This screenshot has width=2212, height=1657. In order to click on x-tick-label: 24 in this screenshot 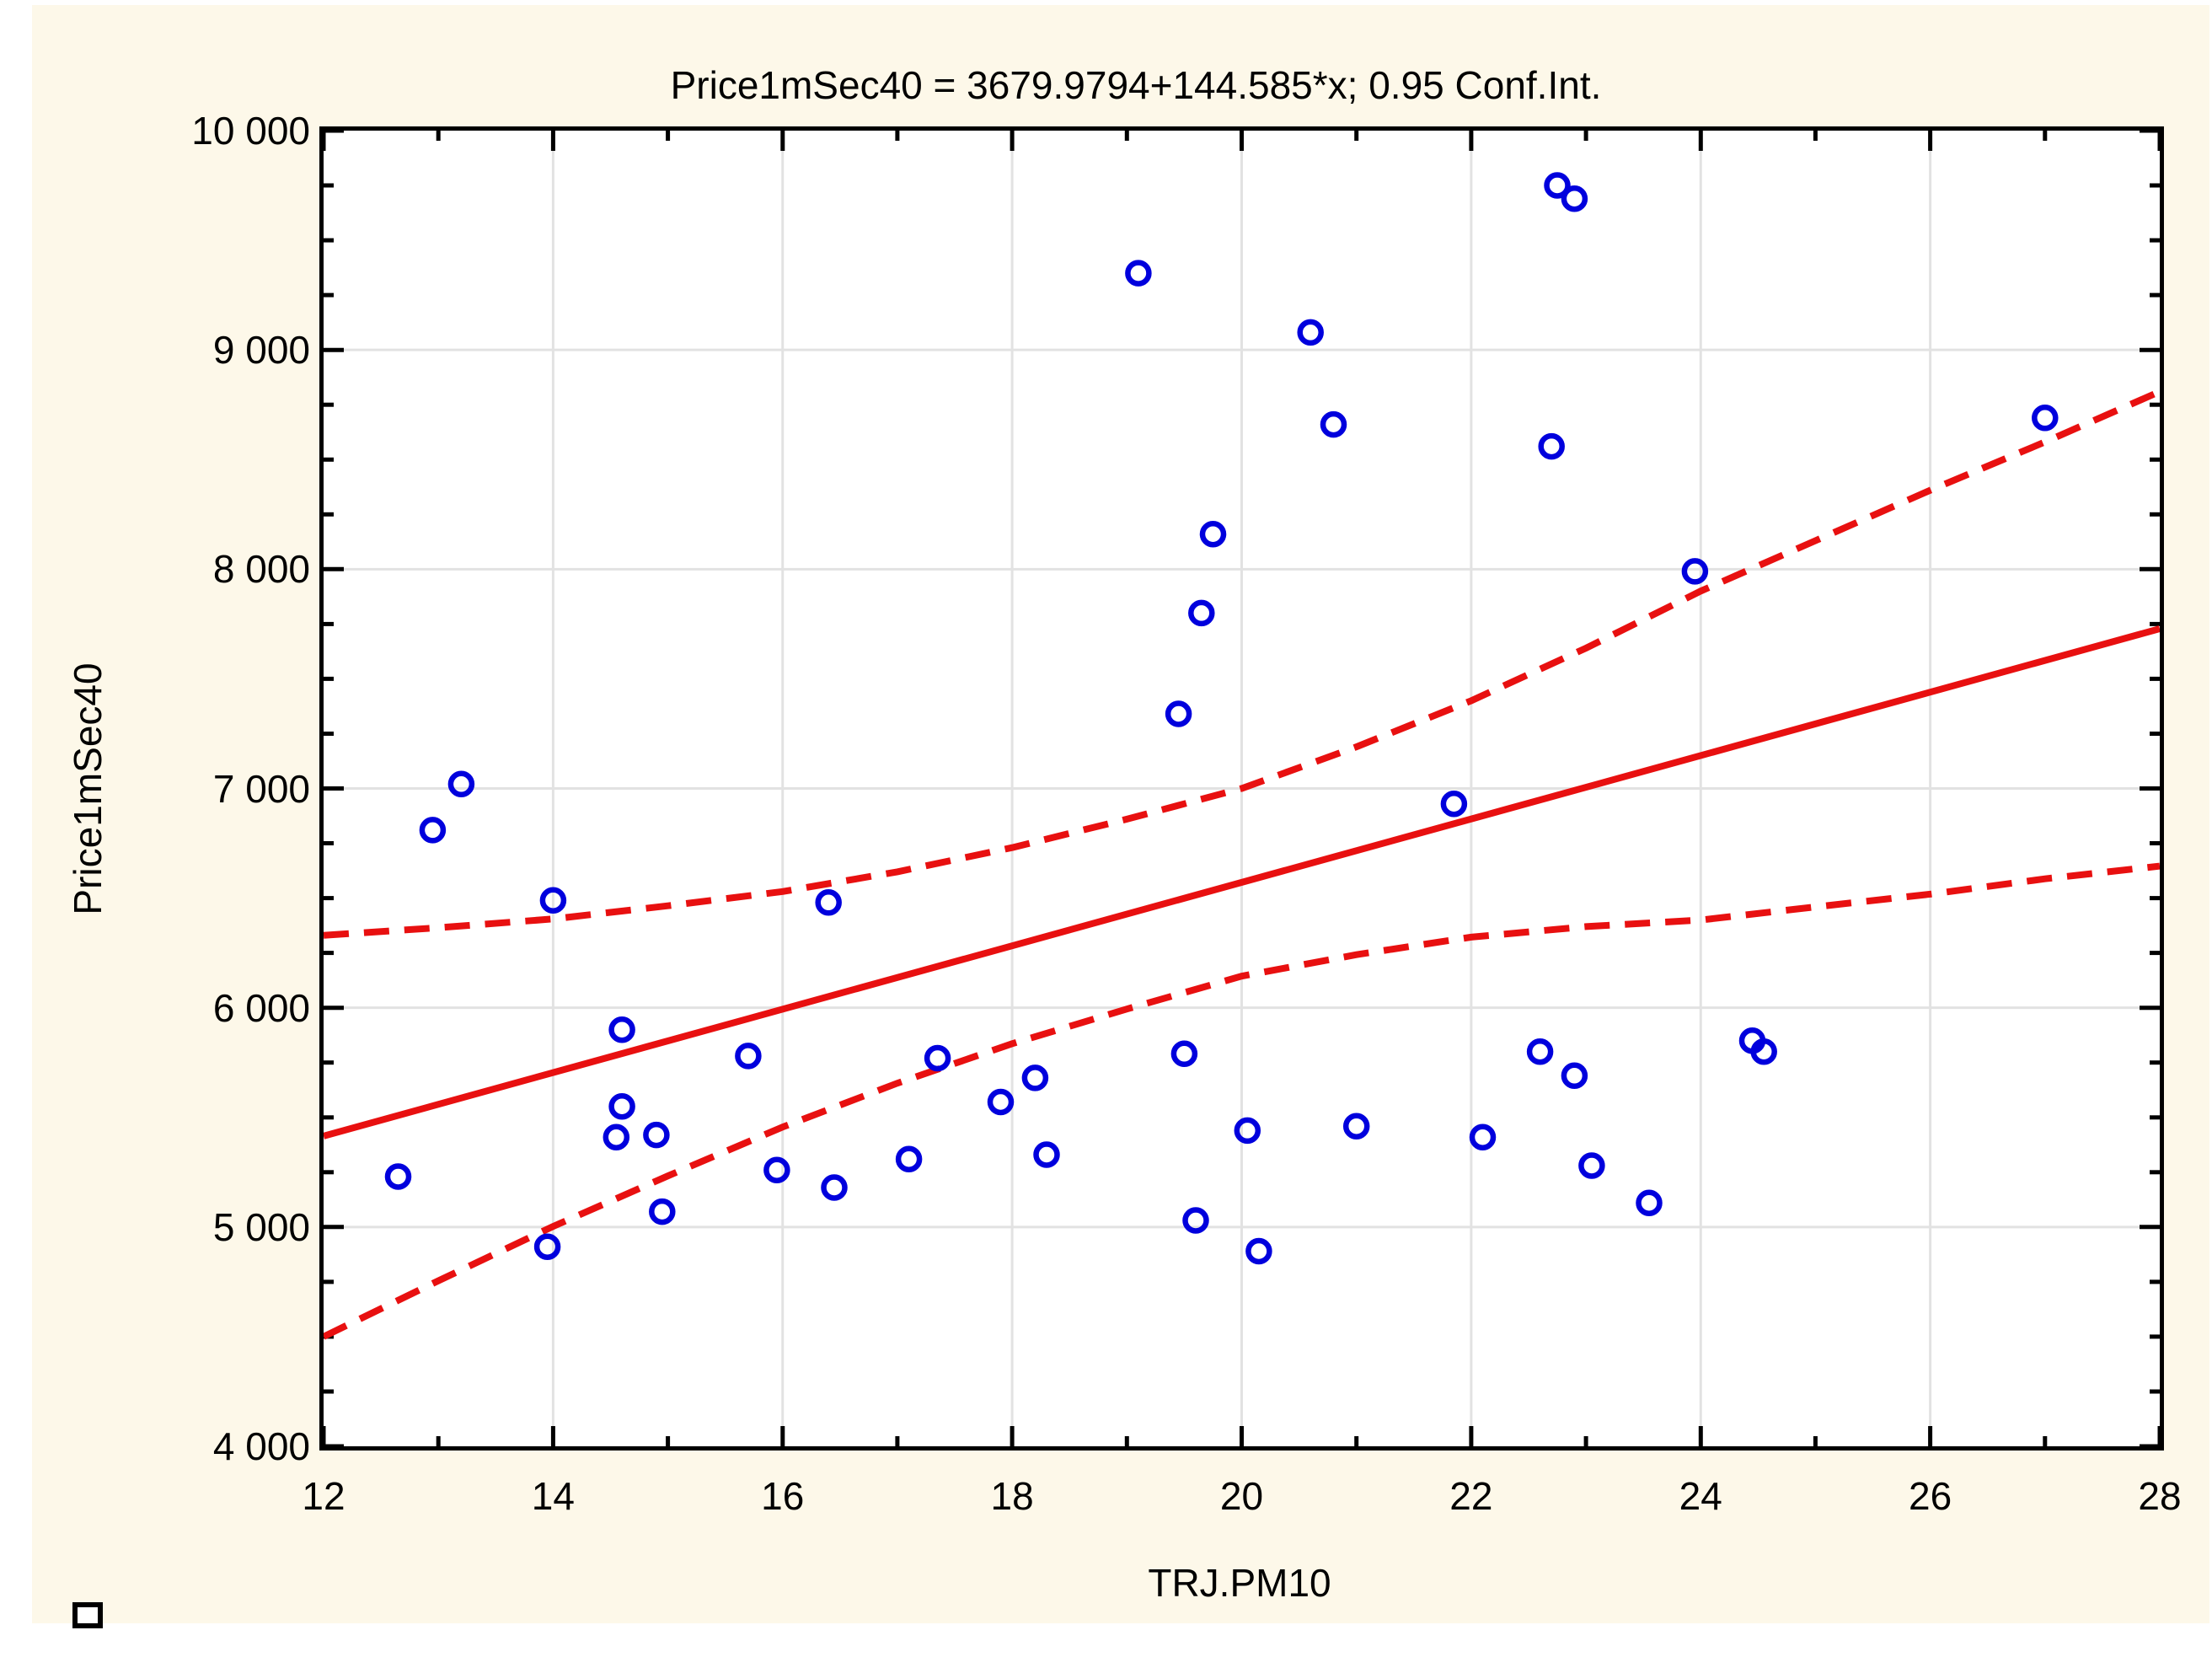, I will do `click(1701, 1496)`.